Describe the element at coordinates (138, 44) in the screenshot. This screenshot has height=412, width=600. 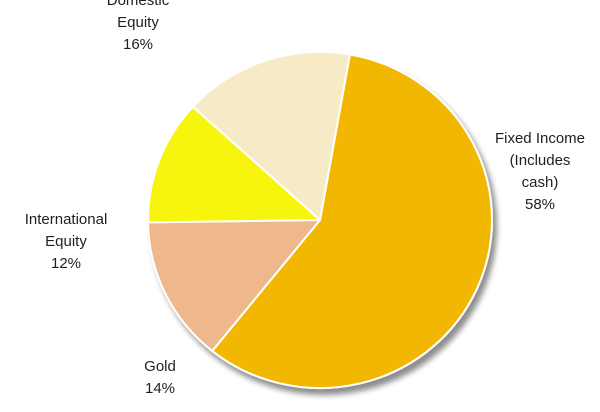
I see `slice-value-label-3: 16%` at that location.